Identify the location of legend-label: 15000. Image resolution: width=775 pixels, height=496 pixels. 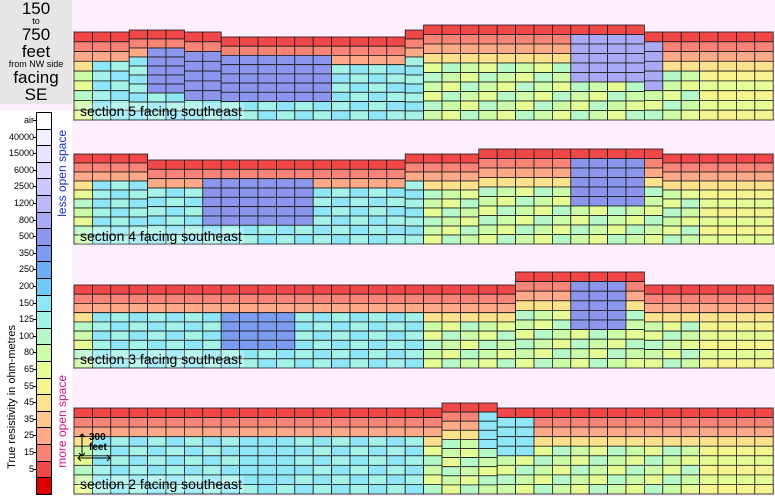
(21, 153).